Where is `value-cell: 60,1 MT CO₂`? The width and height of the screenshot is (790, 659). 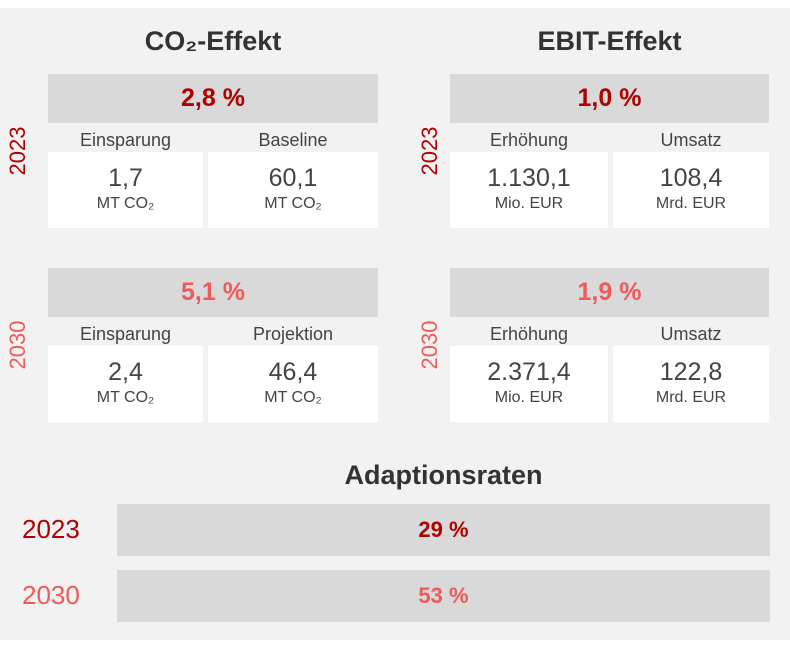
value-cell: 60,1 MT CO₂ is located at coordinates (293, 190).